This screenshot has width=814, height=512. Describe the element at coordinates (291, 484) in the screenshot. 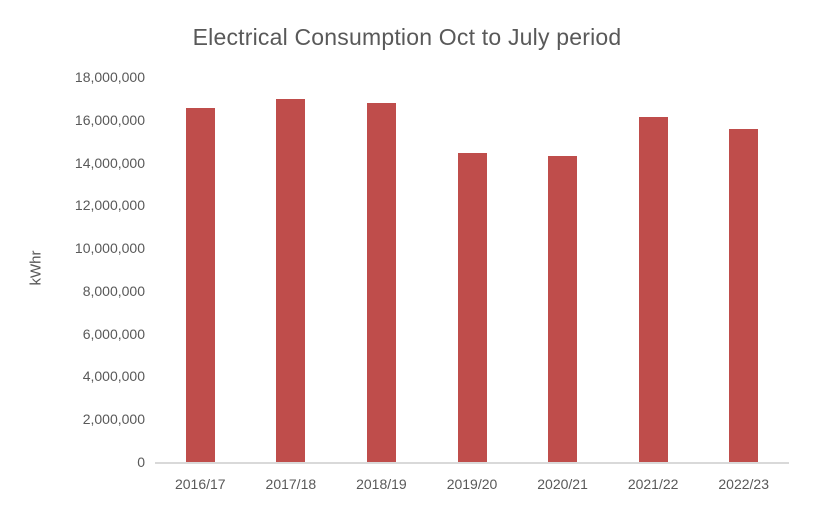

I see `x-tick-label: 2017/18` at that location.